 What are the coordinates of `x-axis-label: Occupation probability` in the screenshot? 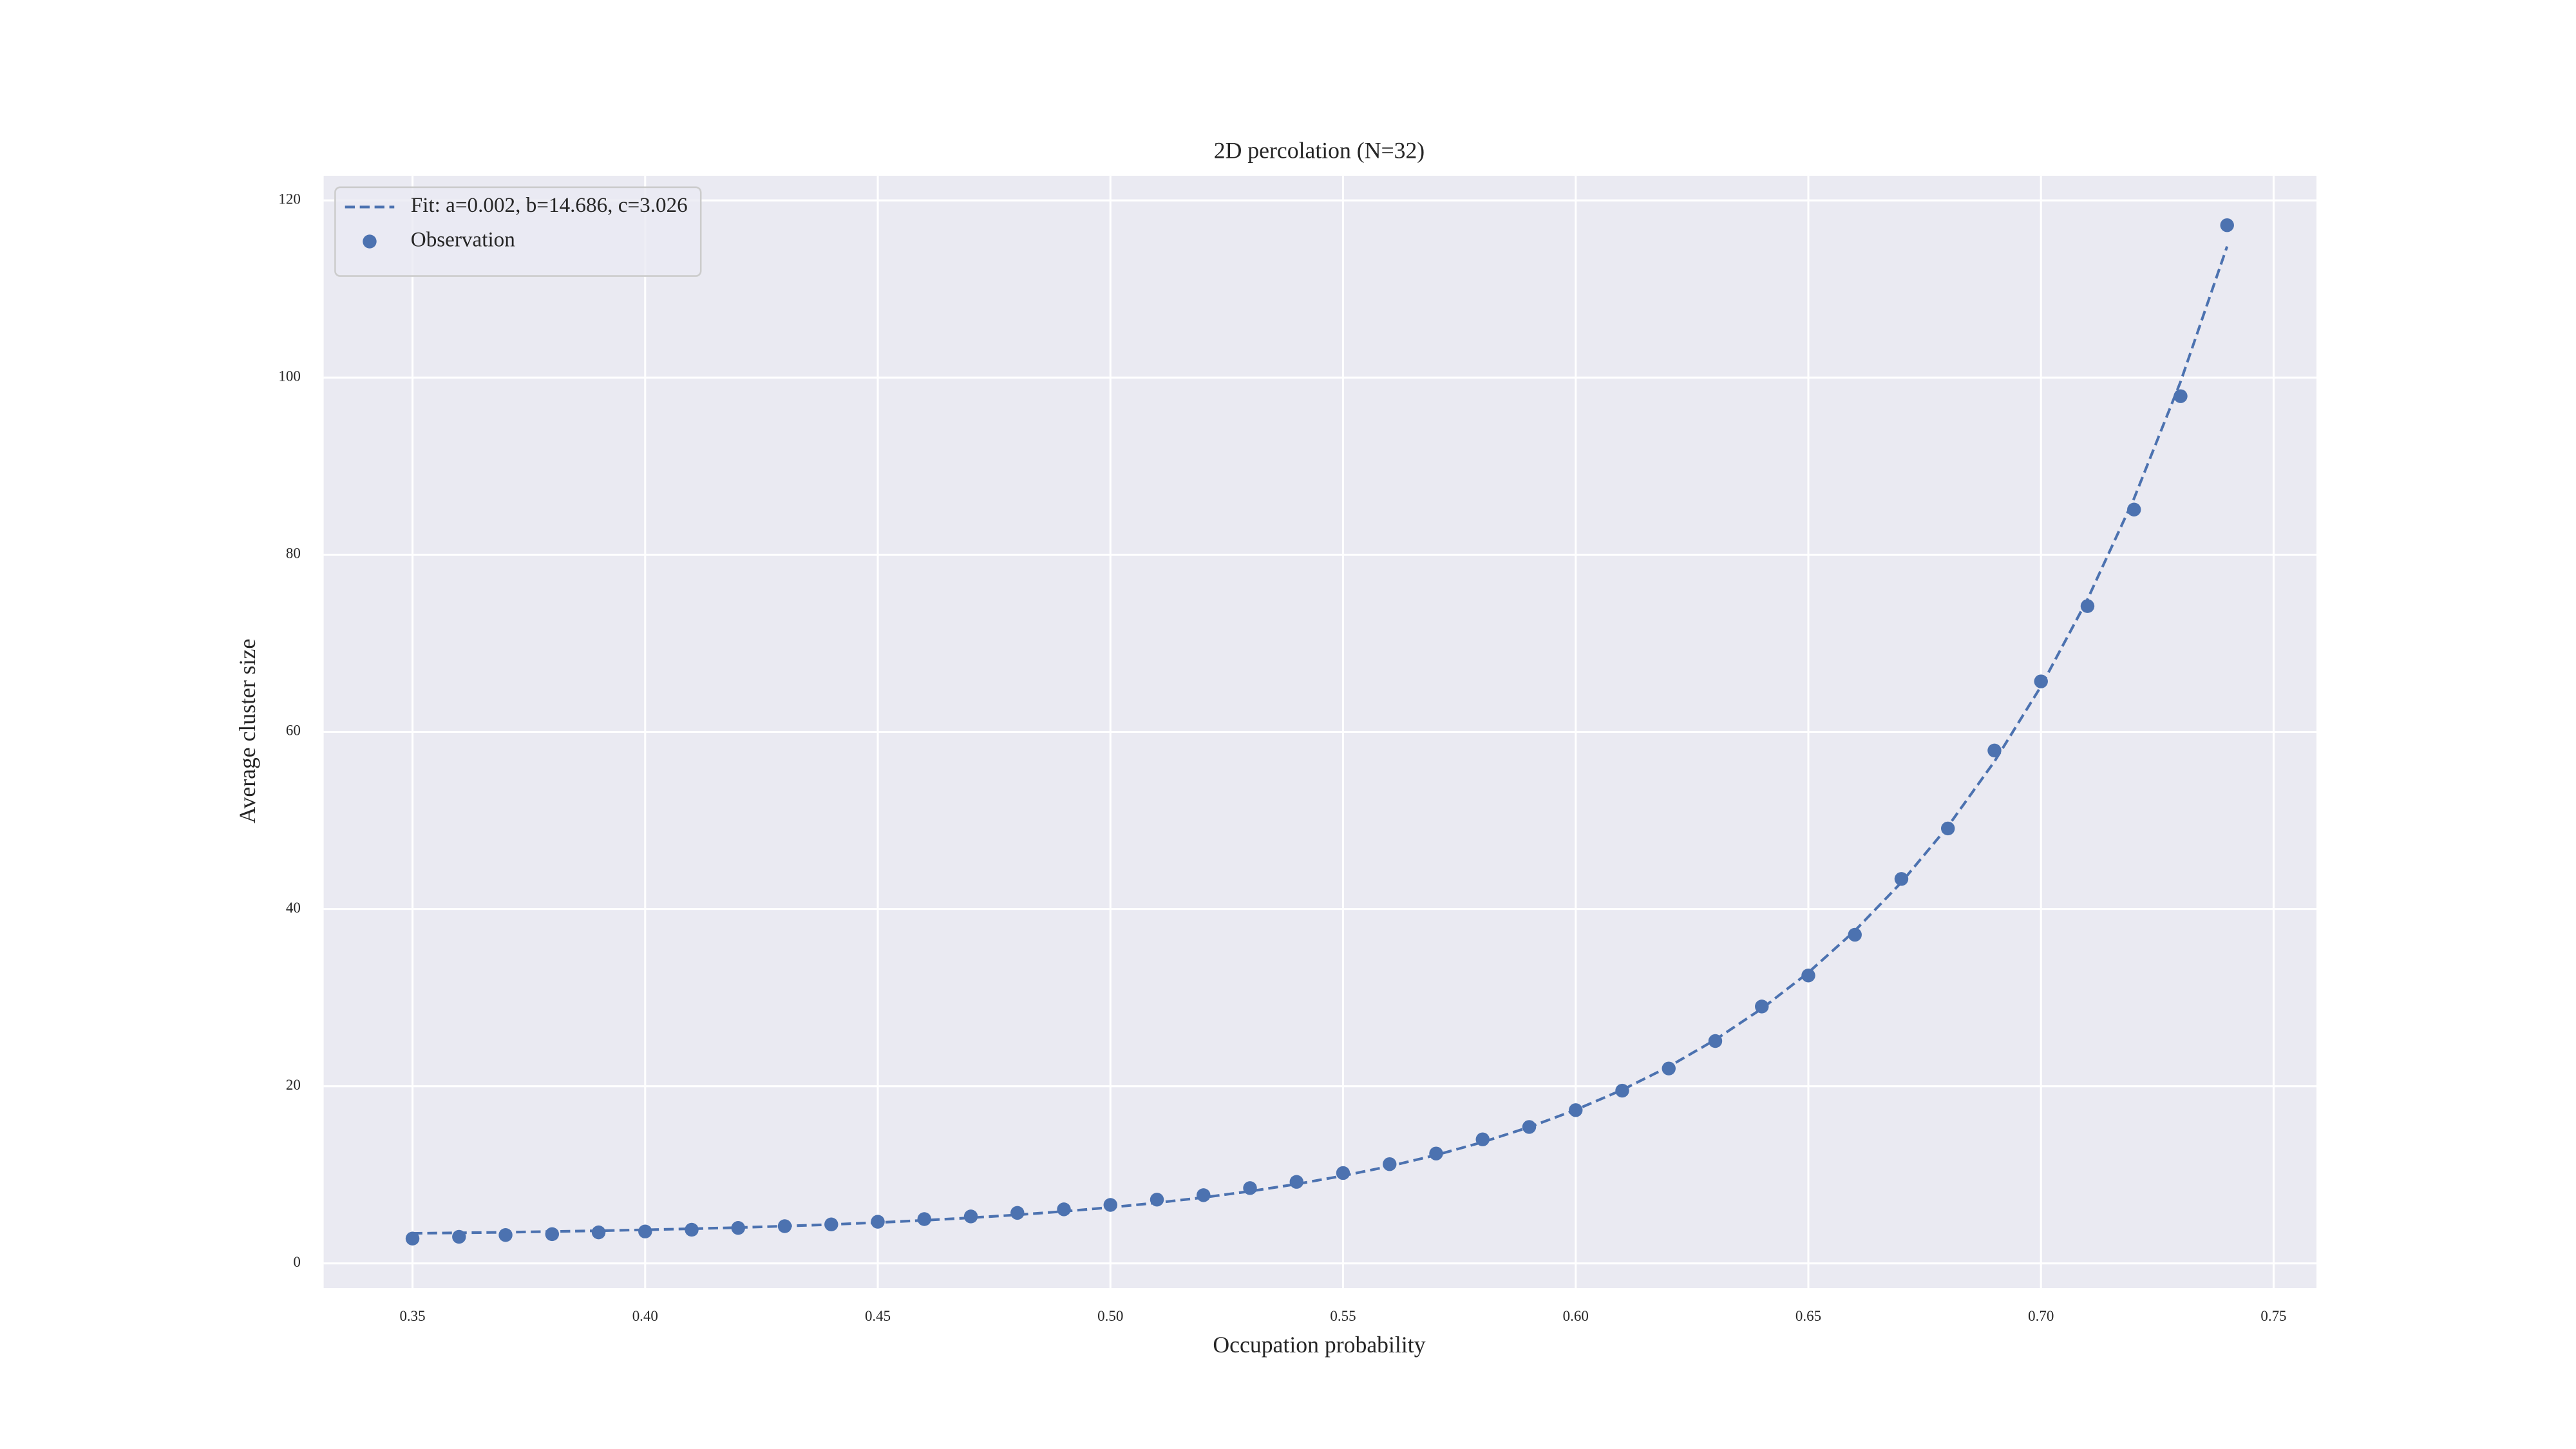 It's located at (1319, 1345).